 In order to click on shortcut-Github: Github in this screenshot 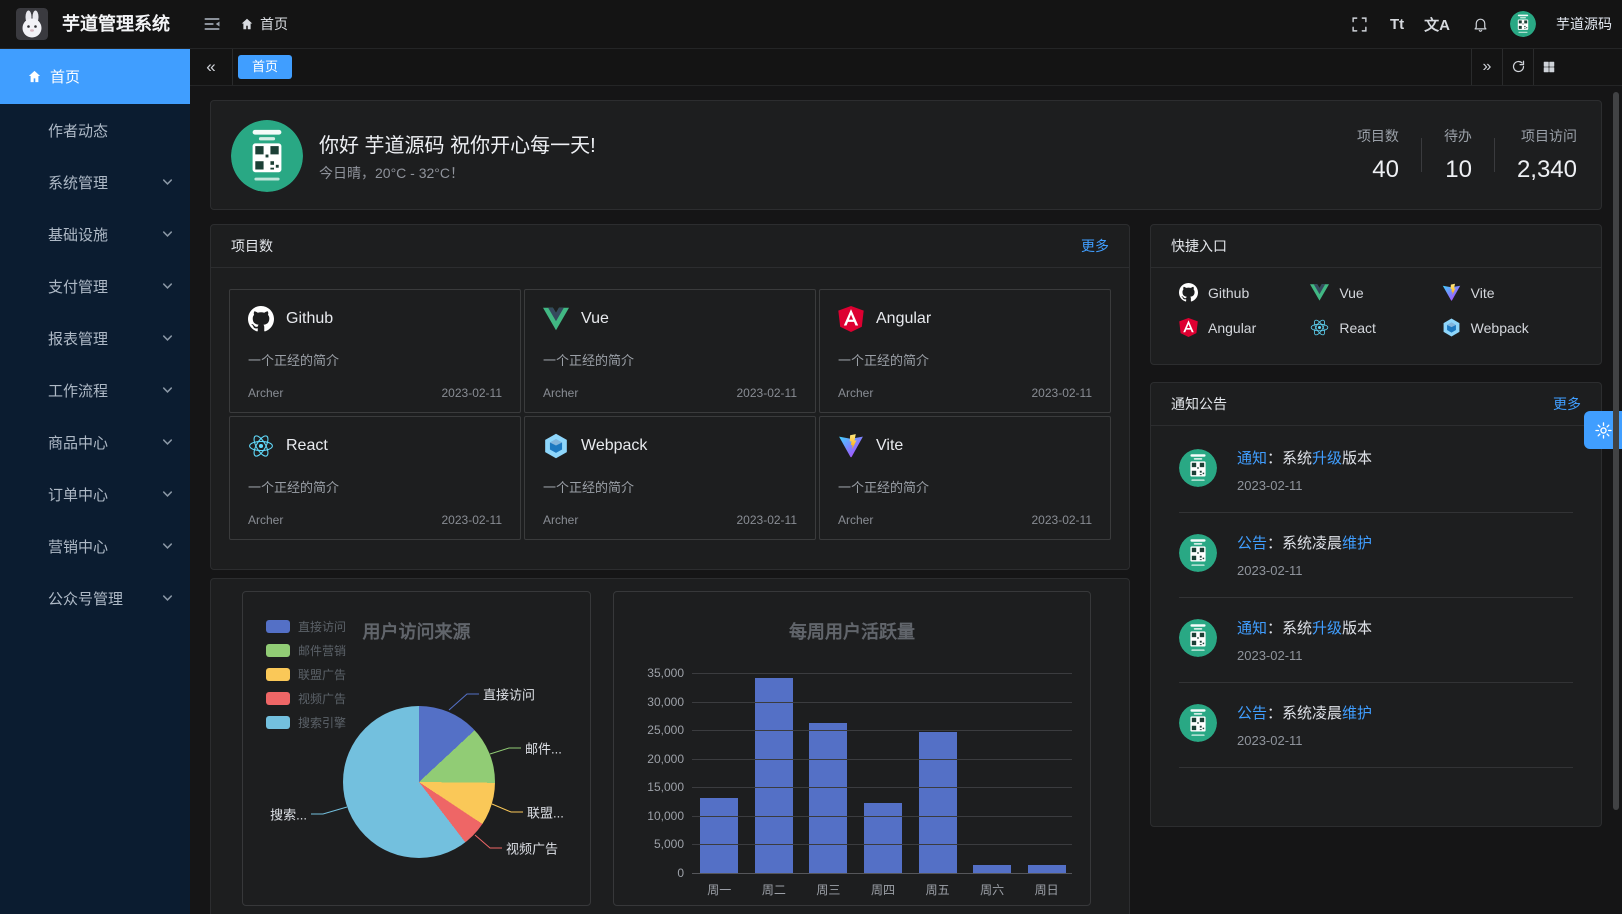, I will do `click(1244, 292)`.